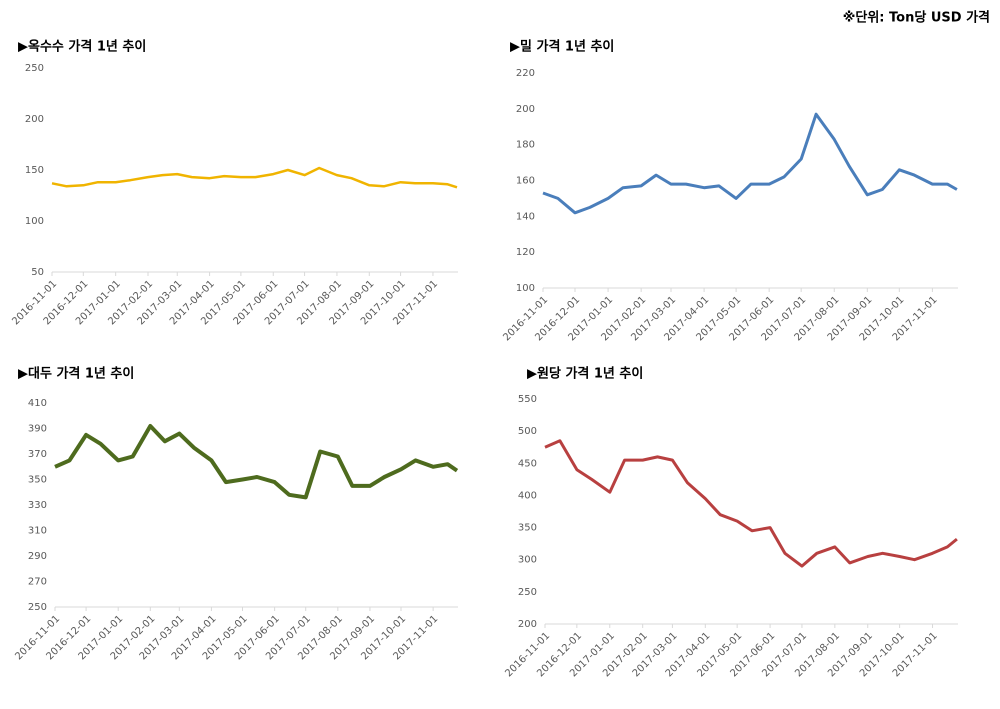  What do you see at coordinates (37, 403) in the screenshot?
I see `y-tick-label: 410` at bounding box center [37, 403].